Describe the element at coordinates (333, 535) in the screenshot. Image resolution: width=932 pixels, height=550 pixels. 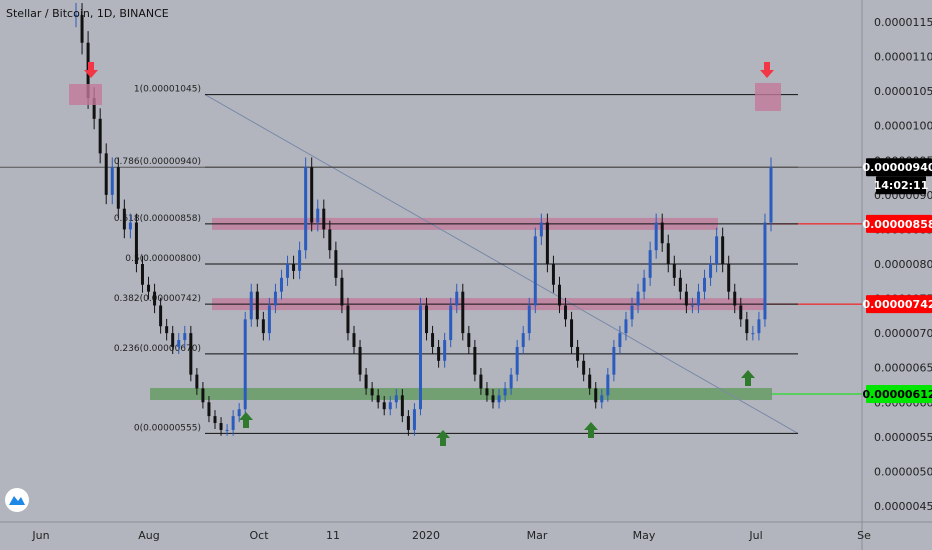
I see `time-tick-label: 11` at that location.